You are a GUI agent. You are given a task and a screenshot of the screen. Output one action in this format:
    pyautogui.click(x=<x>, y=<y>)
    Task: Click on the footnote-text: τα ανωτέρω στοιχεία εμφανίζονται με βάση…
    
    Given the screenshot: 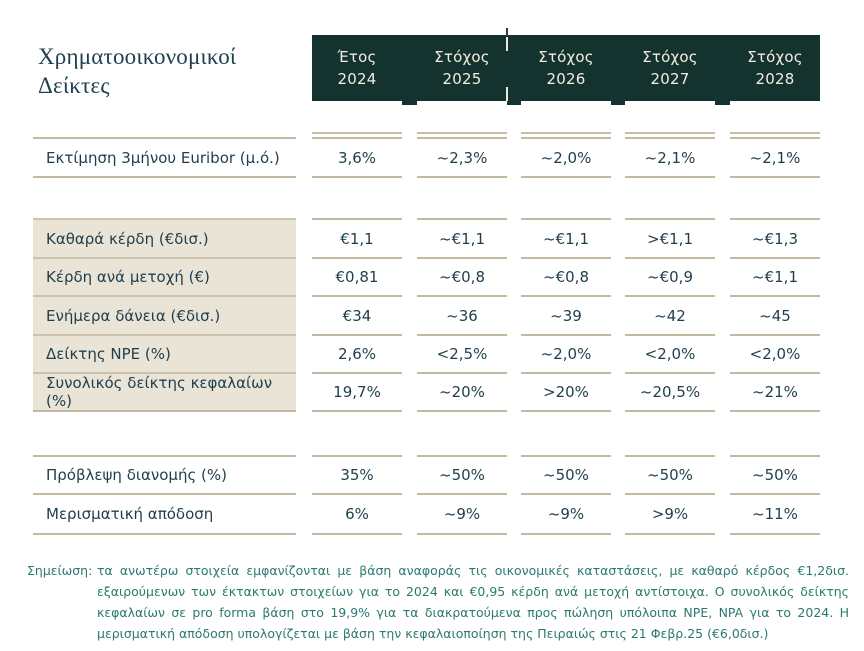 What is the action you would take?
    pyautogui.click(x=473, y=602)
    